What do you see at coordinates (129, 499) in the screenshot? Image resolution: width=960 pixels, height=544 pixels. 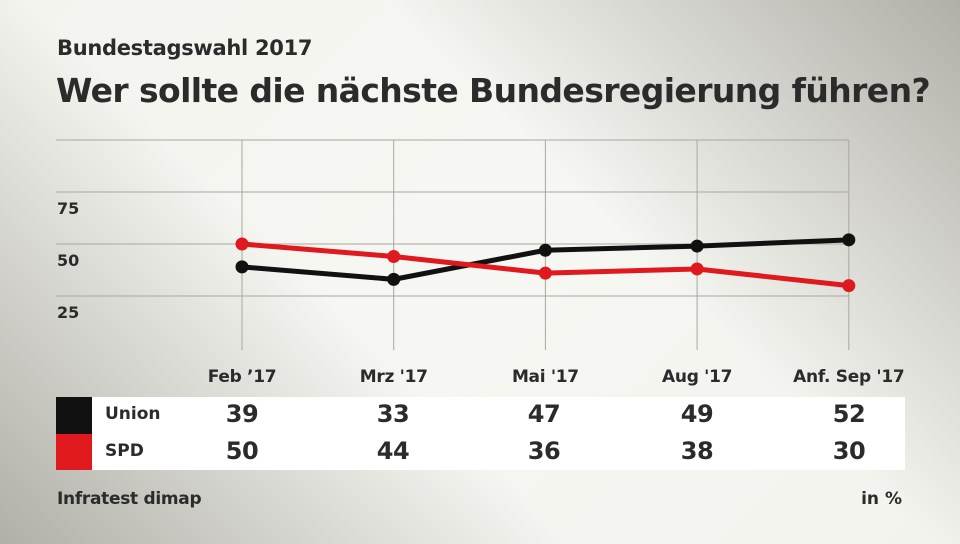 I see `source-label: Infratest dimap` at bounding box center [129, 499].